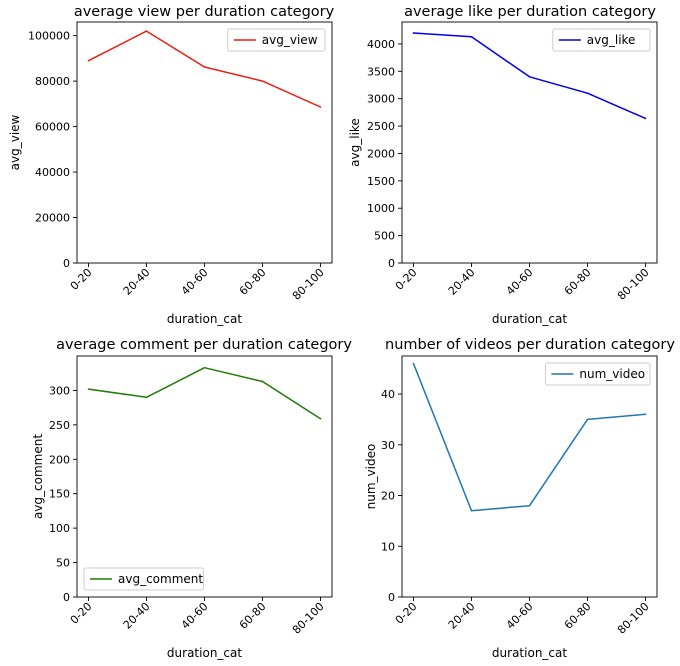 The image size is (680, 666). What do you see at coordinates (59, 425) in the screenshot?
I see `y-tick-label: 250` at bounding box center [59, 425].